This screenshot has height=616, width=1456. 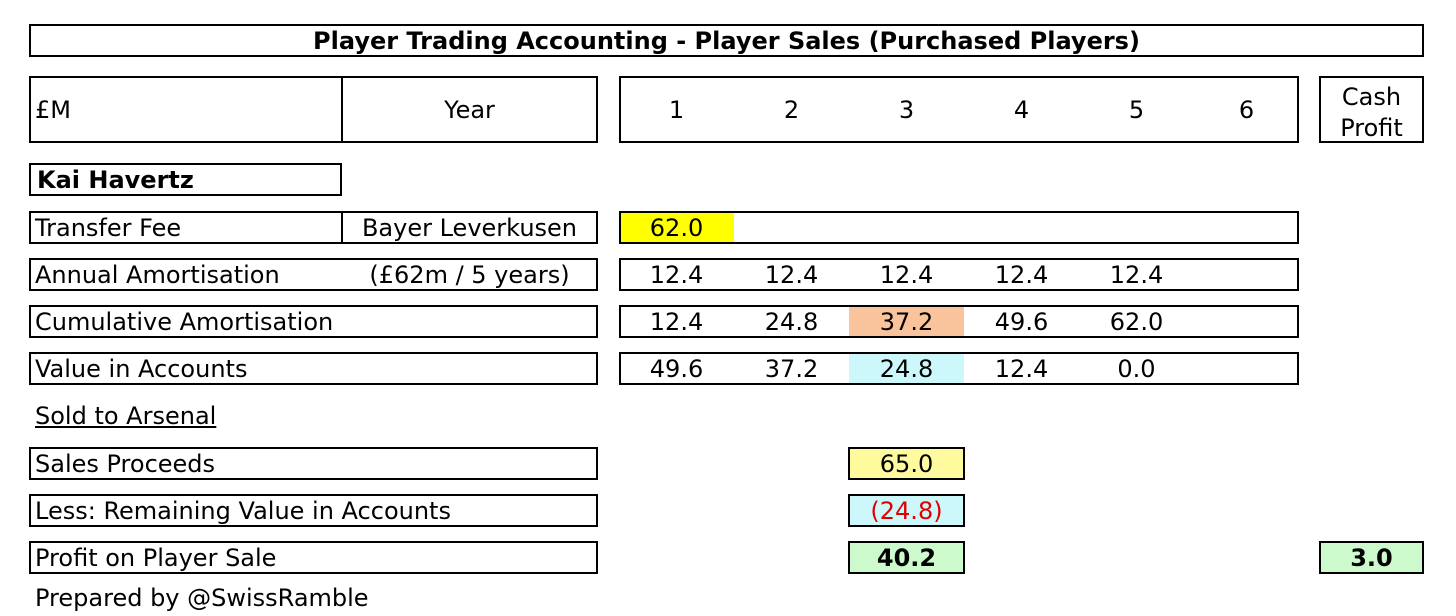 I want to click on header-unit-box, so click(x=186, y=109).